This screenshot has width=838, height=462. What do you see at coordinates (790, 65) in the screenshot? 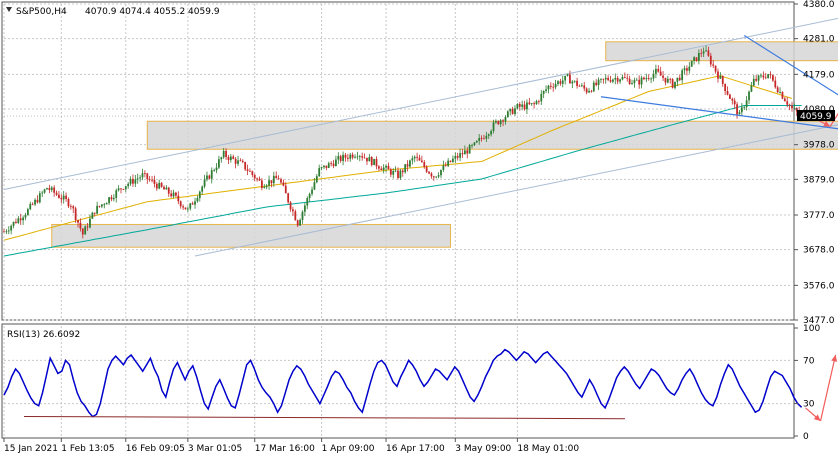
I see `wedge-line` at bounding box center [790, 65].